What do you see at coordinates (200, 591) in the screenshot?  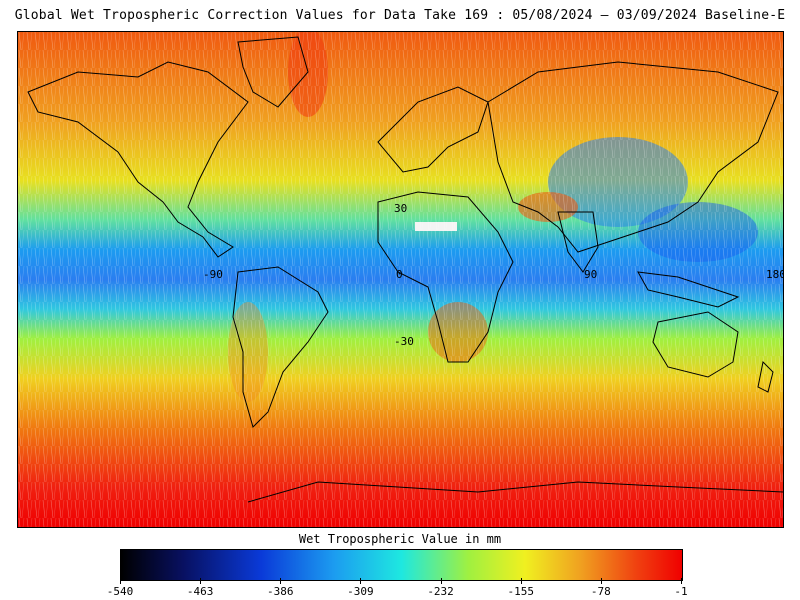 I see `colorbar-tick-label: -463` at bounding box center [200, 591].